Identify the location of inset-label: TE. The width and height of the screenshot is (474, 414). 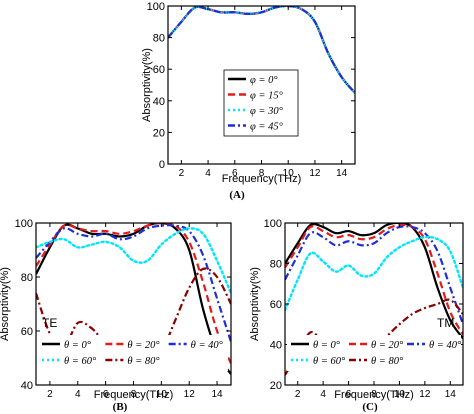
(49, 323).